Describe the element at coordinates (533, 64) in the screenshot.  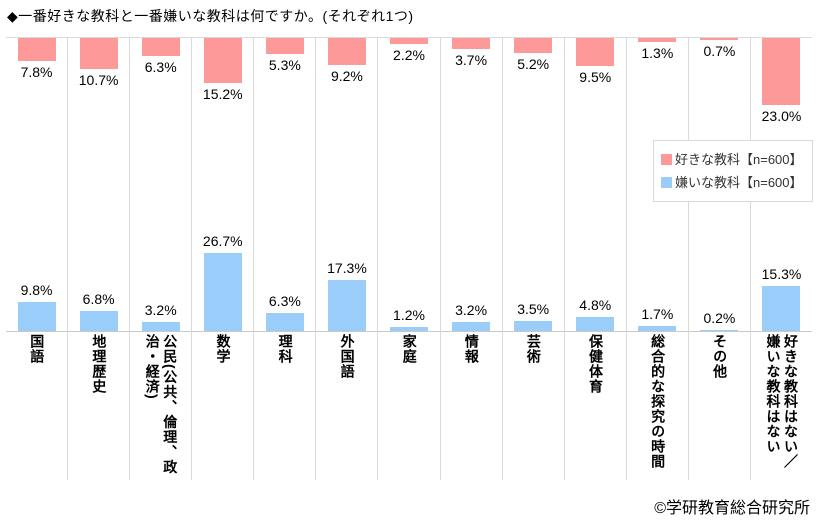
I see `value-label-favorite: 5.2%` at that location.